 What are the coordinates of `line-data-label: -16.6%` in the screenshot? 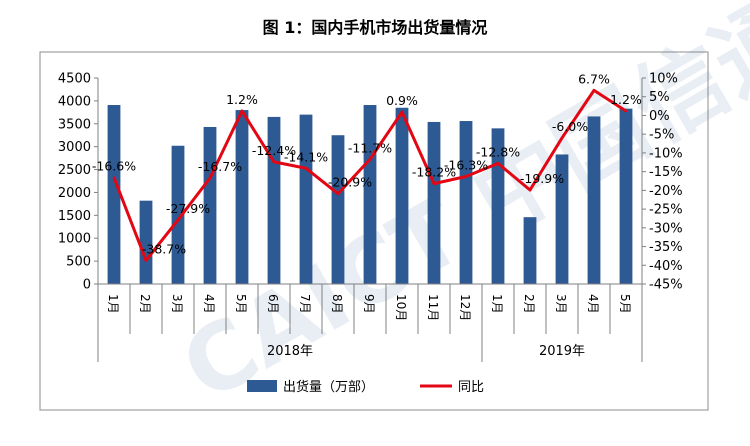 It's located at (114, 166).